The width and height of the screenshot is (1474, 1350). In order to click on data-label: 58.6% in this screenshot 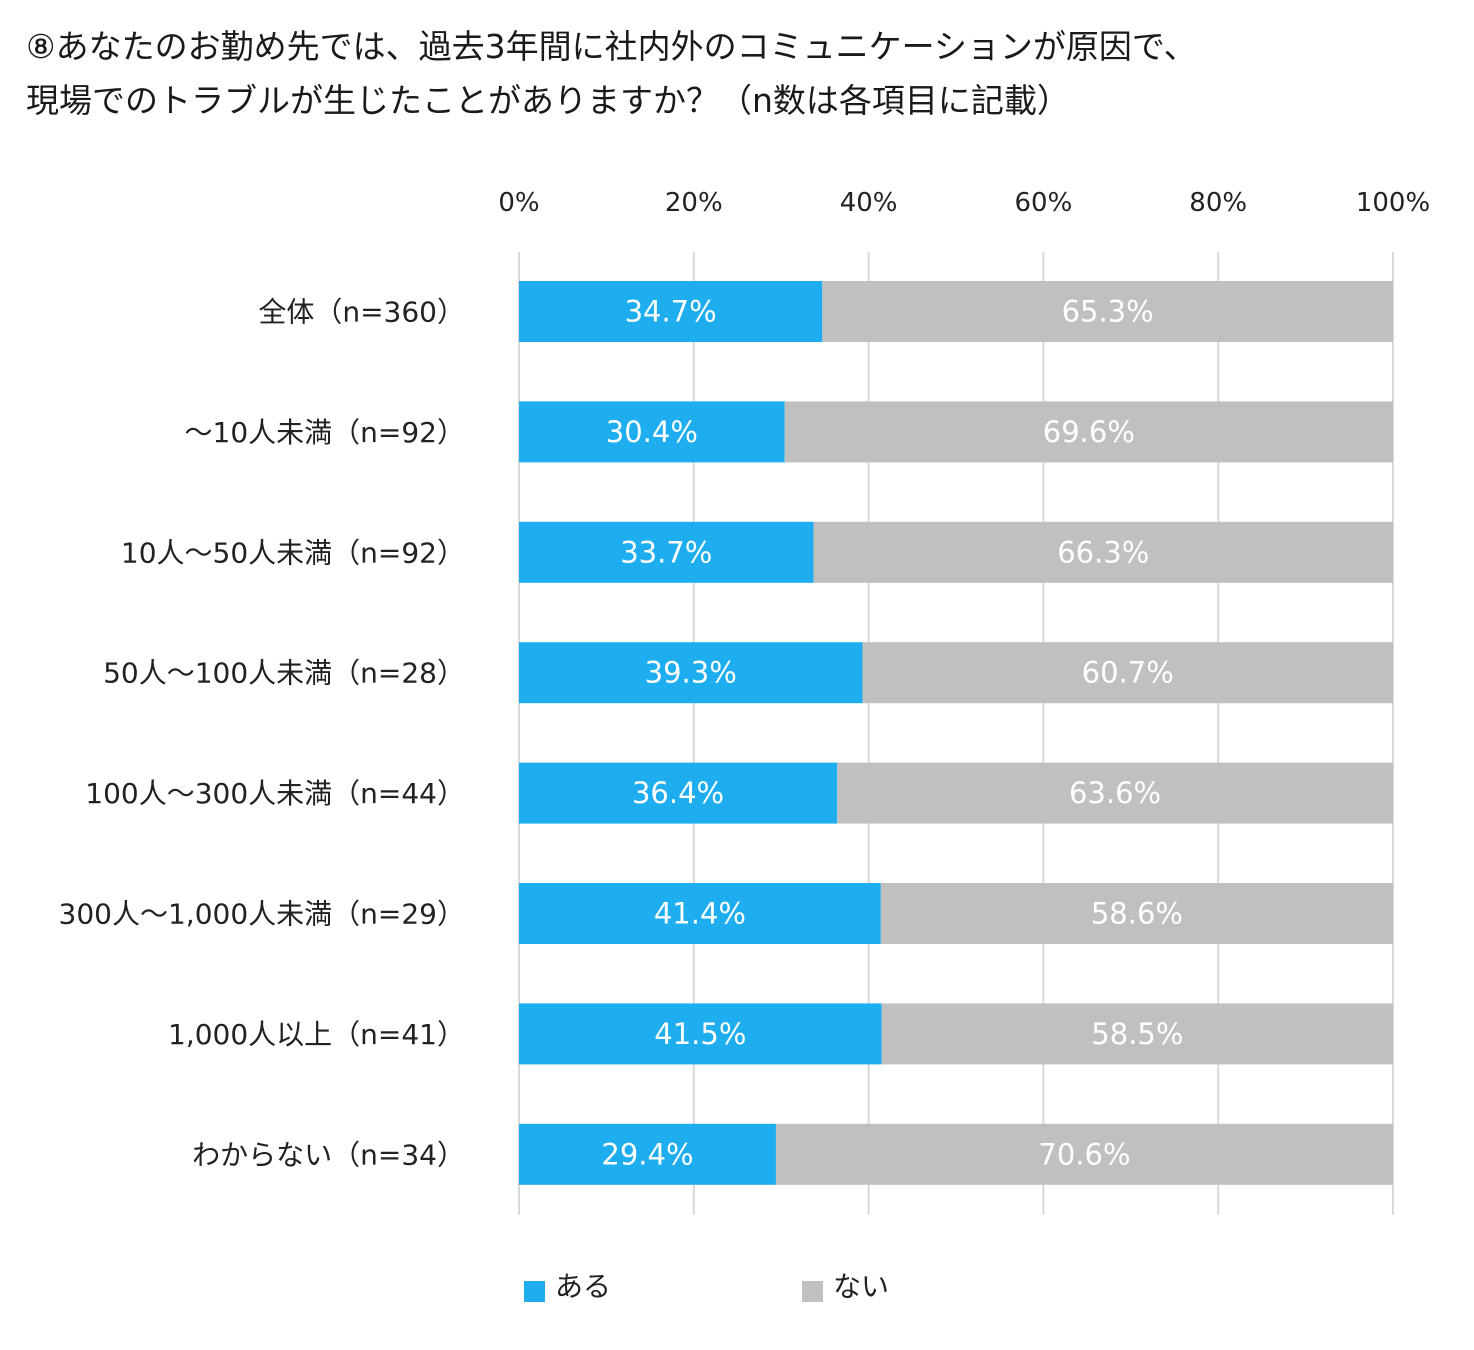, I will do `click(1137, 914)`.